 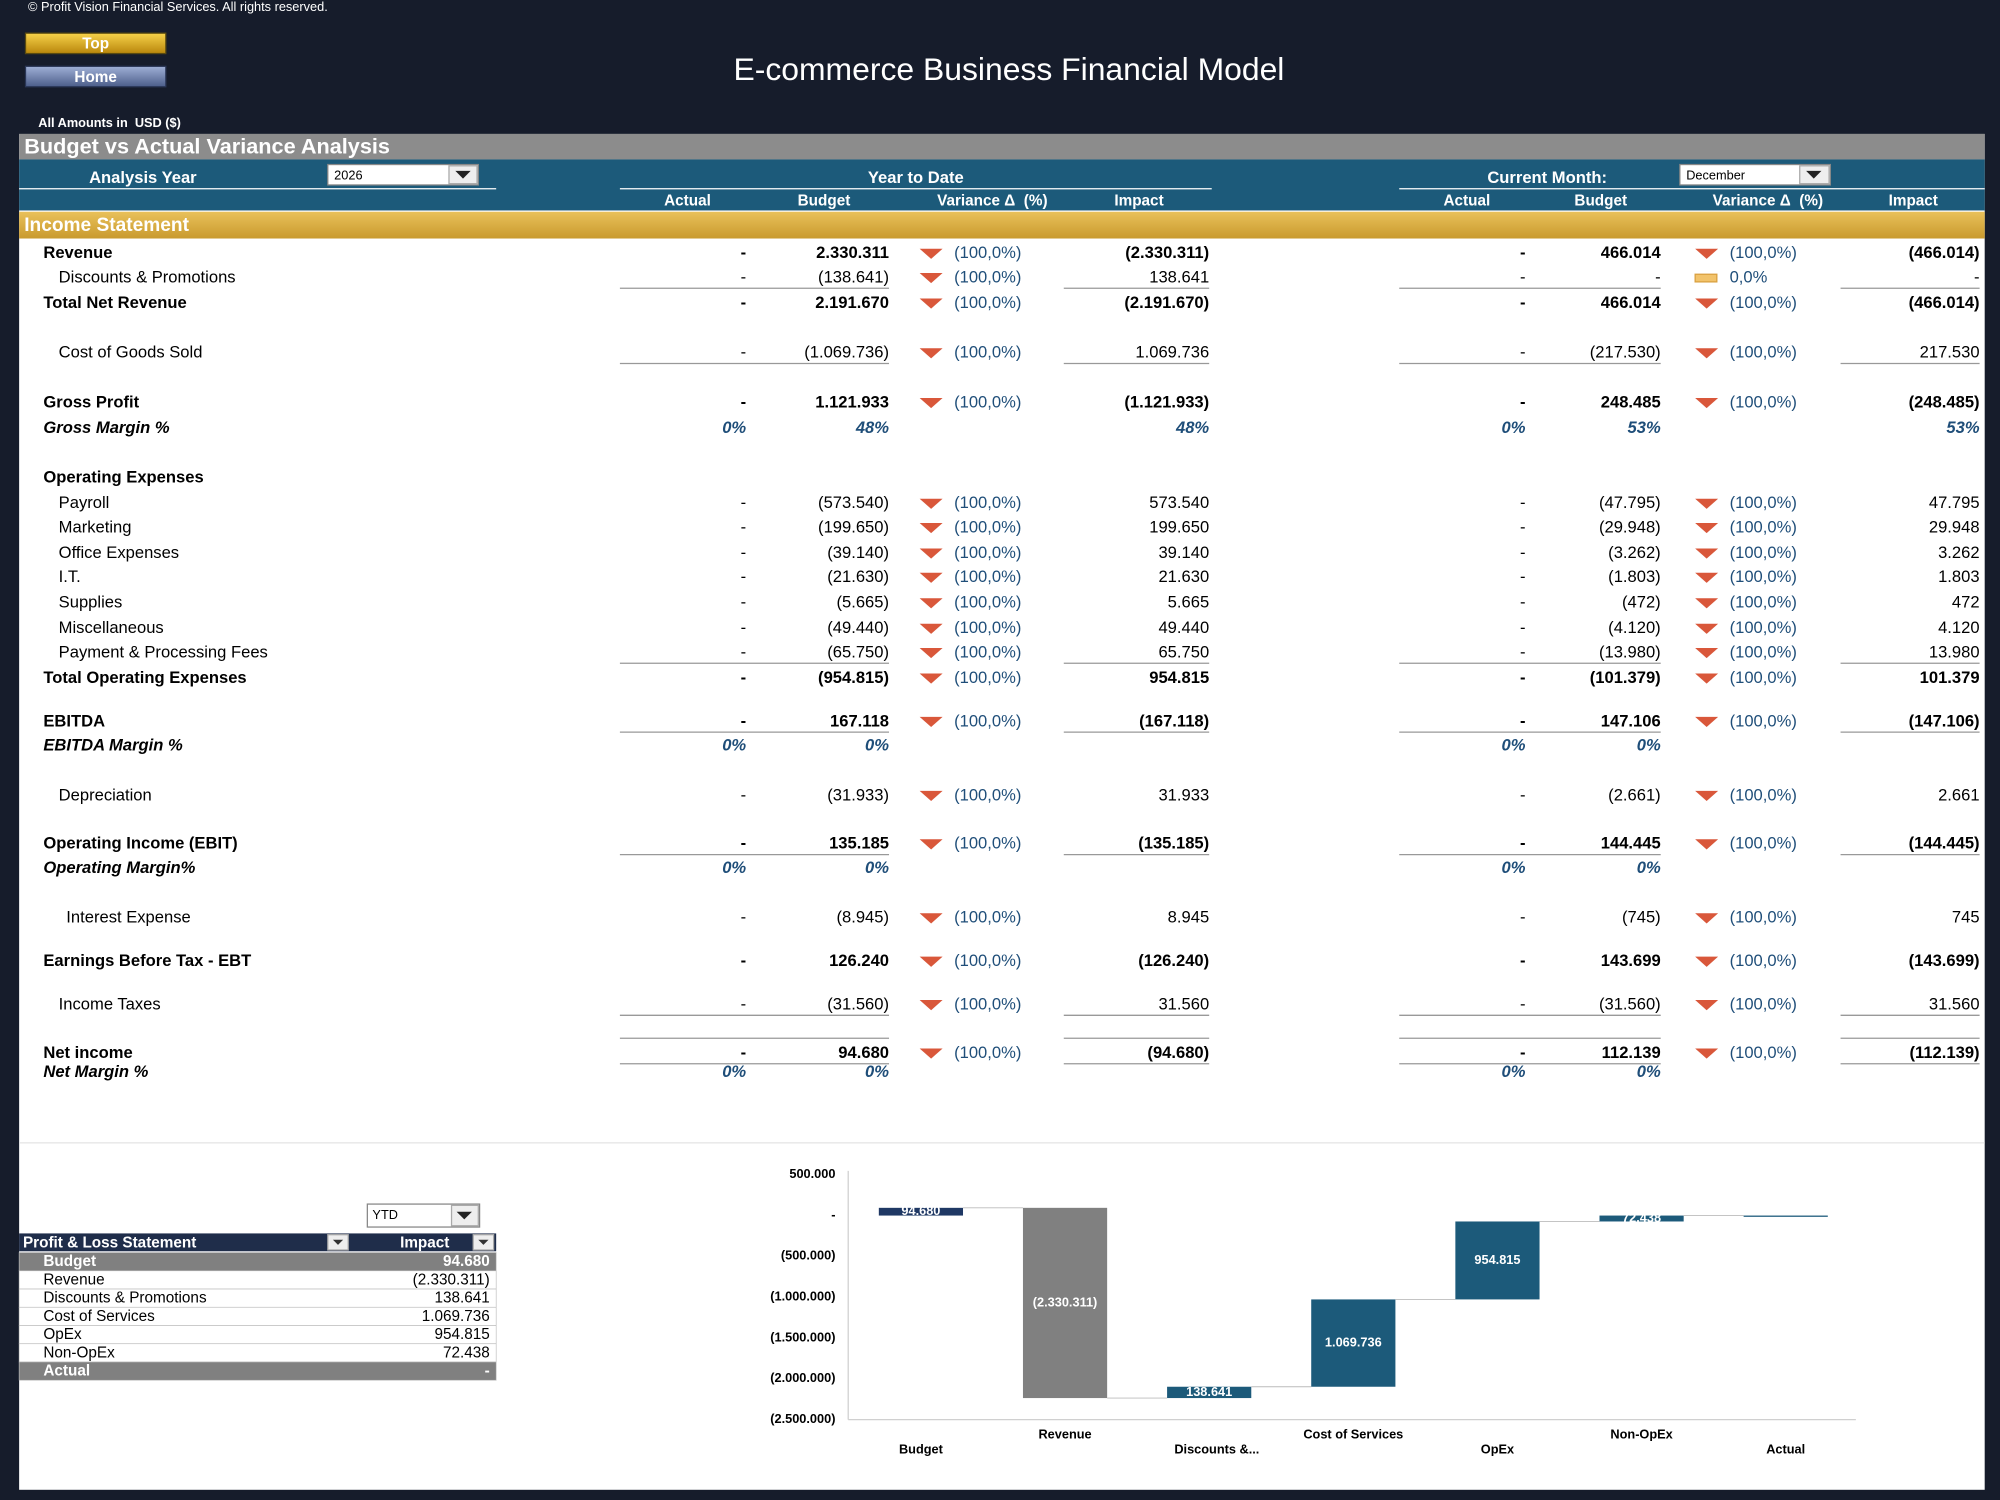 I want to click on cell-value: 954.815, so click(x=1179, y=677).